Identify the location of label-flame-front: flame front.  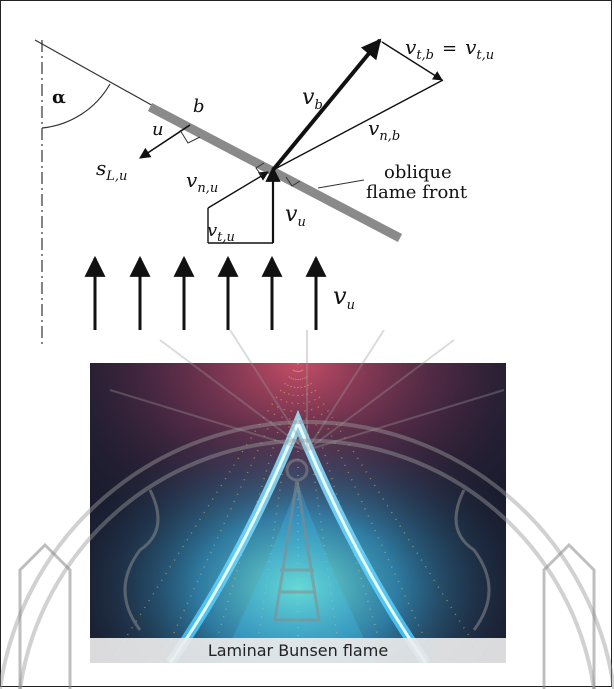
(417, 192).